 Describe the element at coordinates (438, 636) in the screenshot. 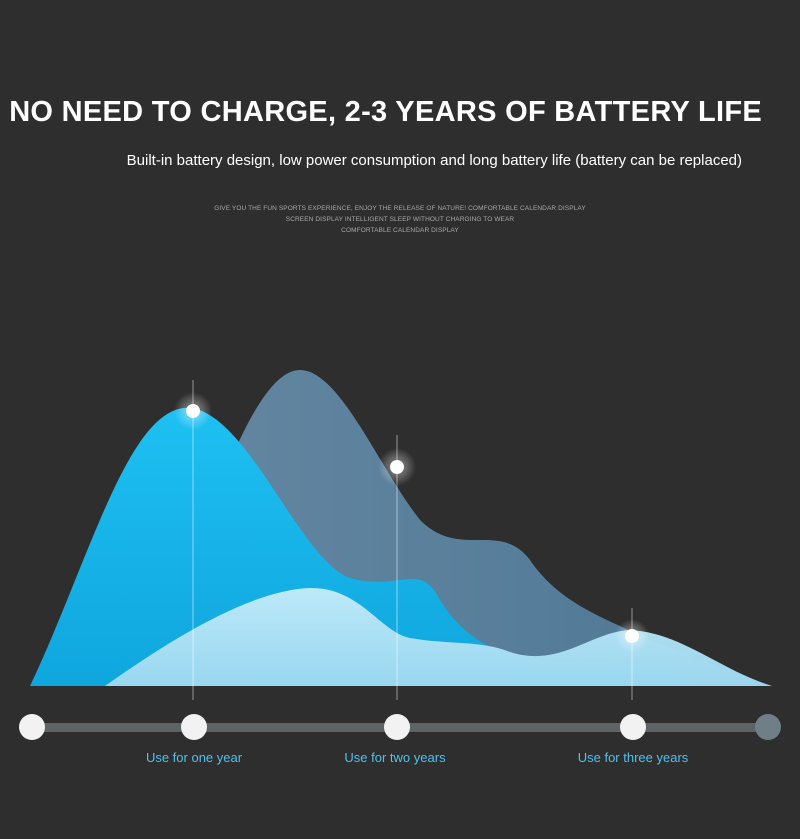

I see `wave-front` at that location.